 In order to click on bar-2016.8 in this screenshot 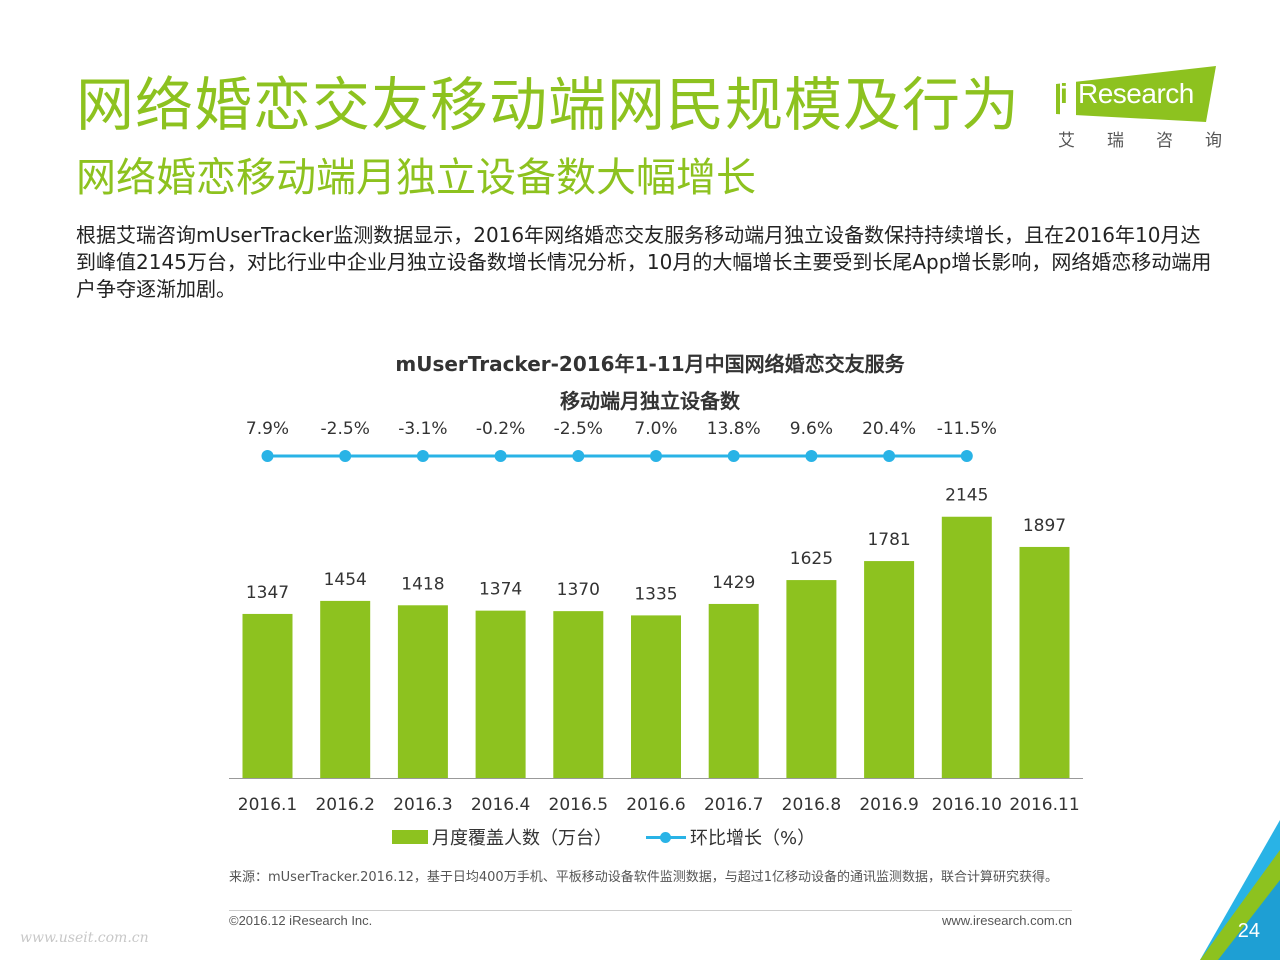, I will do `click(811, 679)`.